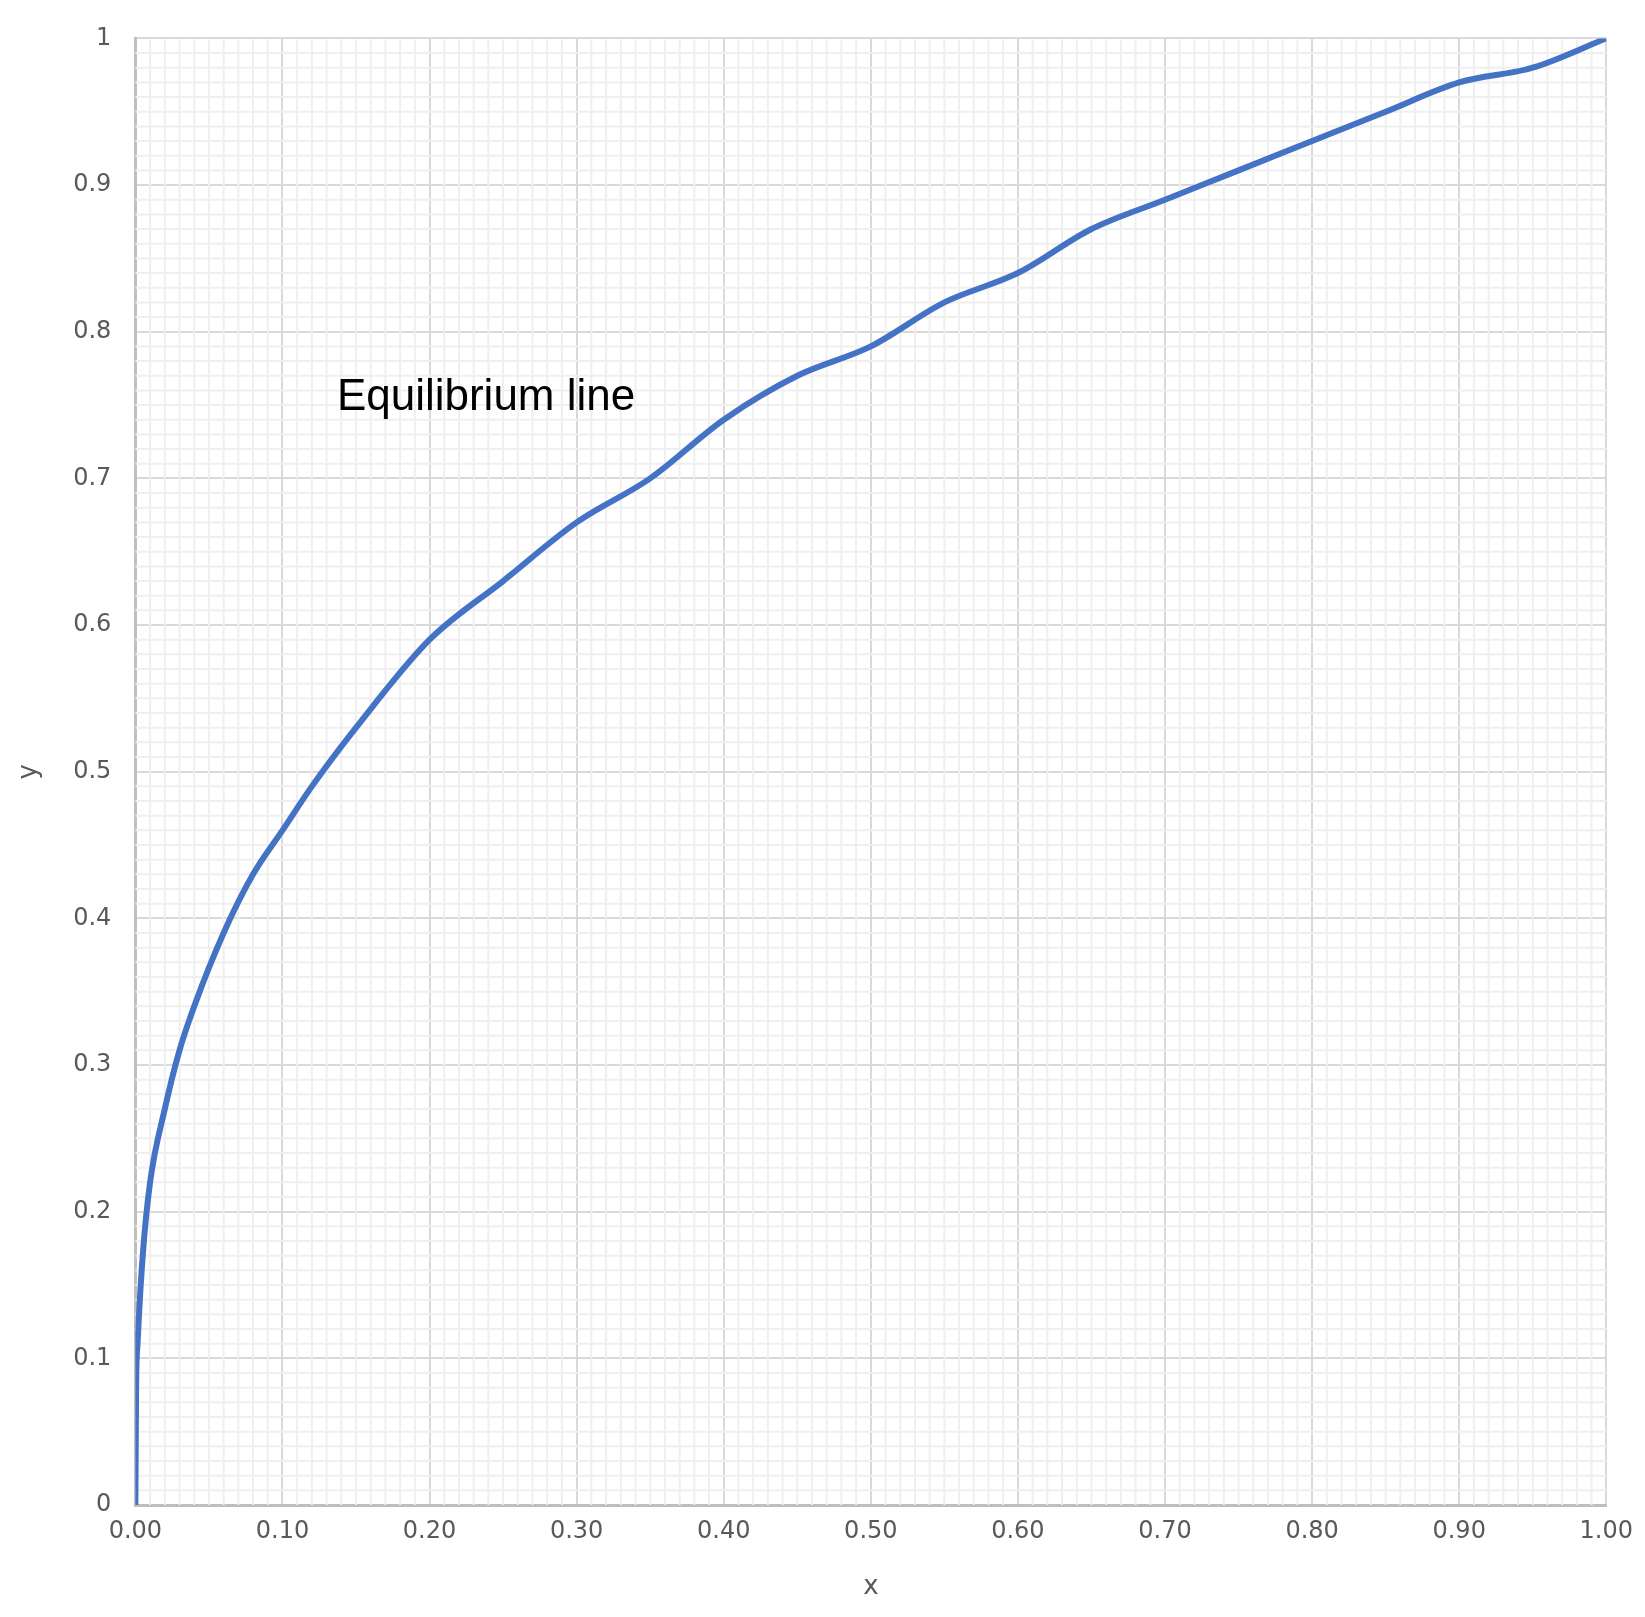  What do you see at coordinates (1606, 1529) in the screenshot?
I see `x-tick-label: 1.00` at bounding box center [1606, 1529].